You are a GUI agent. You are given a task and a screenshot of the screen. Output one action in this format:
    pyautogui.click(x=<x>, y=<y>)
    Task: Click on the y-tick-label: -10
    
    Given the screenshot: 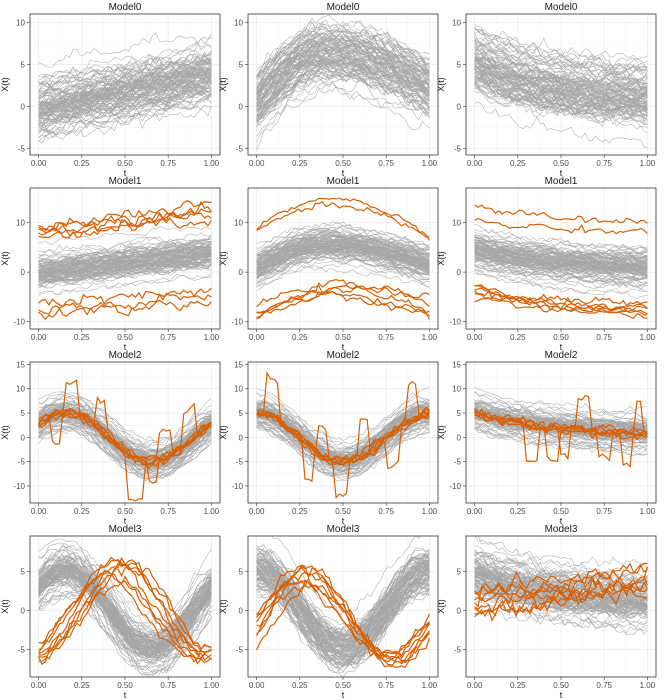 What is the action you would take?
    pyautogui.click(x=455, y=322)
    